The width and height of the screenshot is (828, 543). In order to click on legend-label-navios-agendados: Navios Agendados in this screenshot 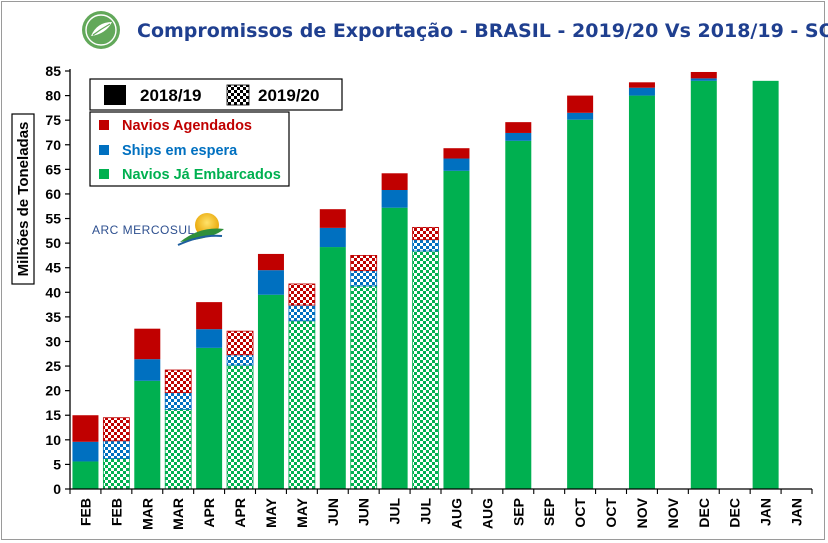, I will do `click(187, 126)`.